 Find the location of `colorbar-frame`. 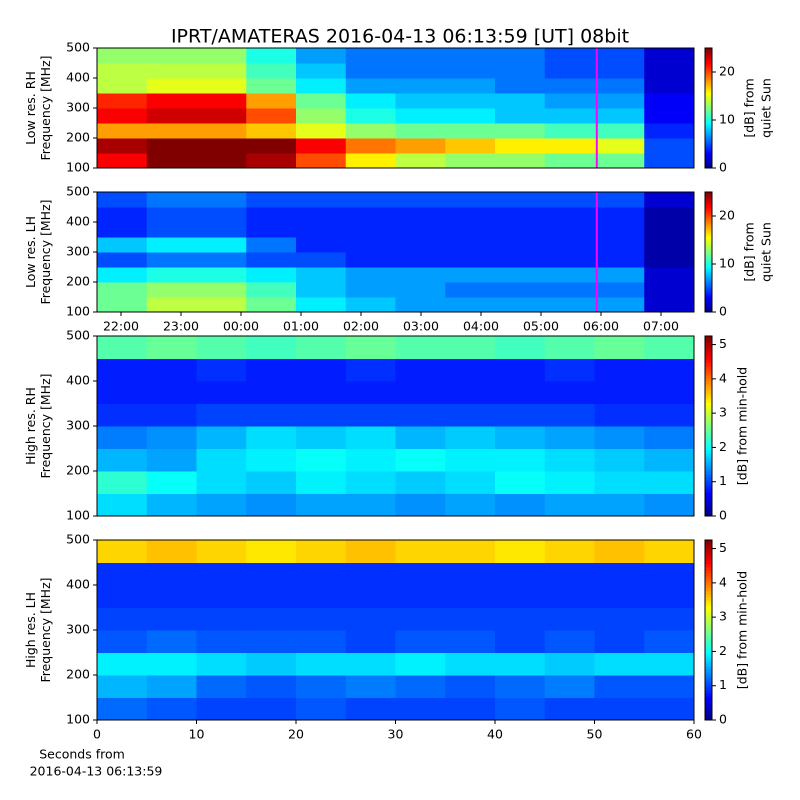

colorbar-frame is located at coordinates (708, 426).